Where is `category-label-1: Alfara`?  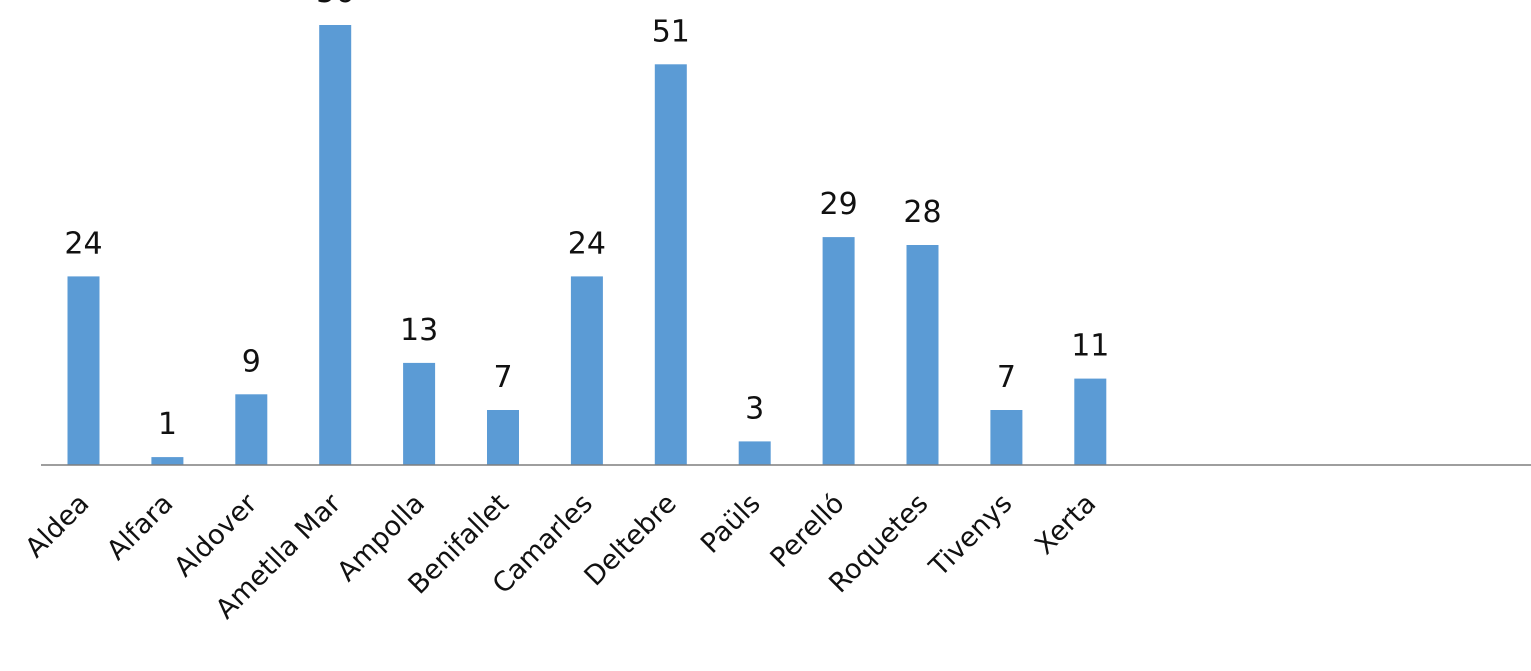
category-label-1: Alfara is located at coordinates (140, 527).